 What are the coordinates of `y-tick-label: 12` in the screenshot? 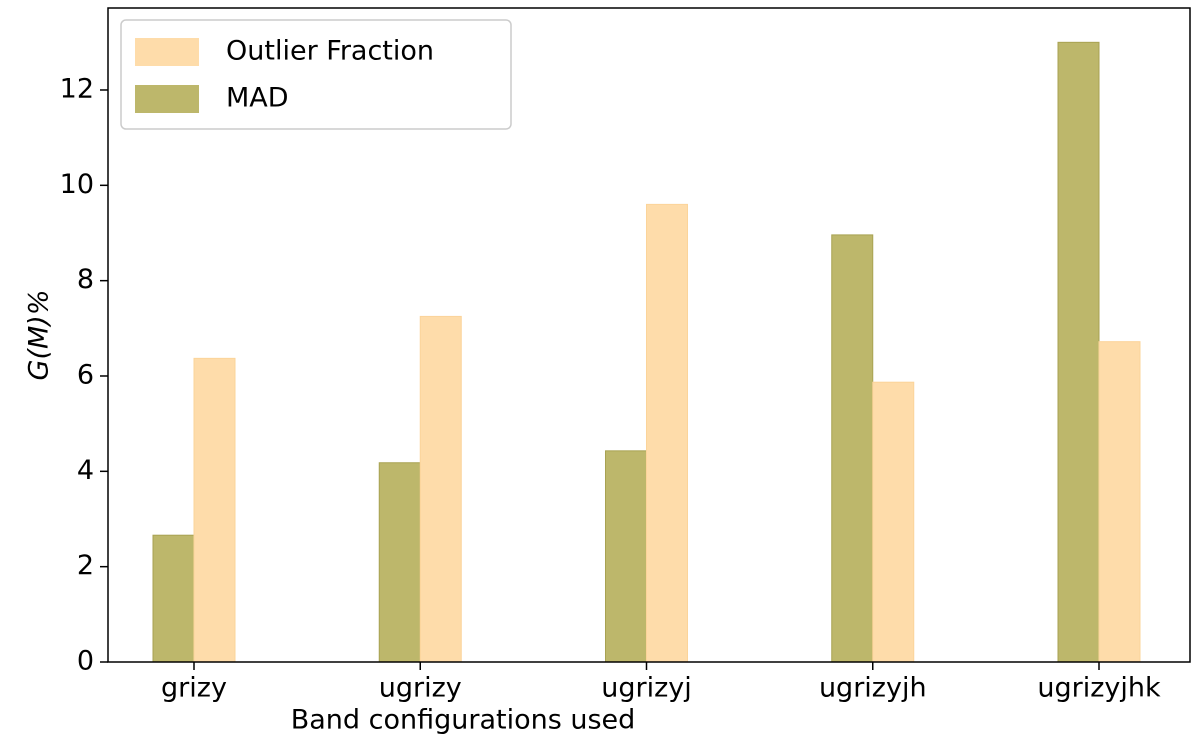 It's located at (77, 88).